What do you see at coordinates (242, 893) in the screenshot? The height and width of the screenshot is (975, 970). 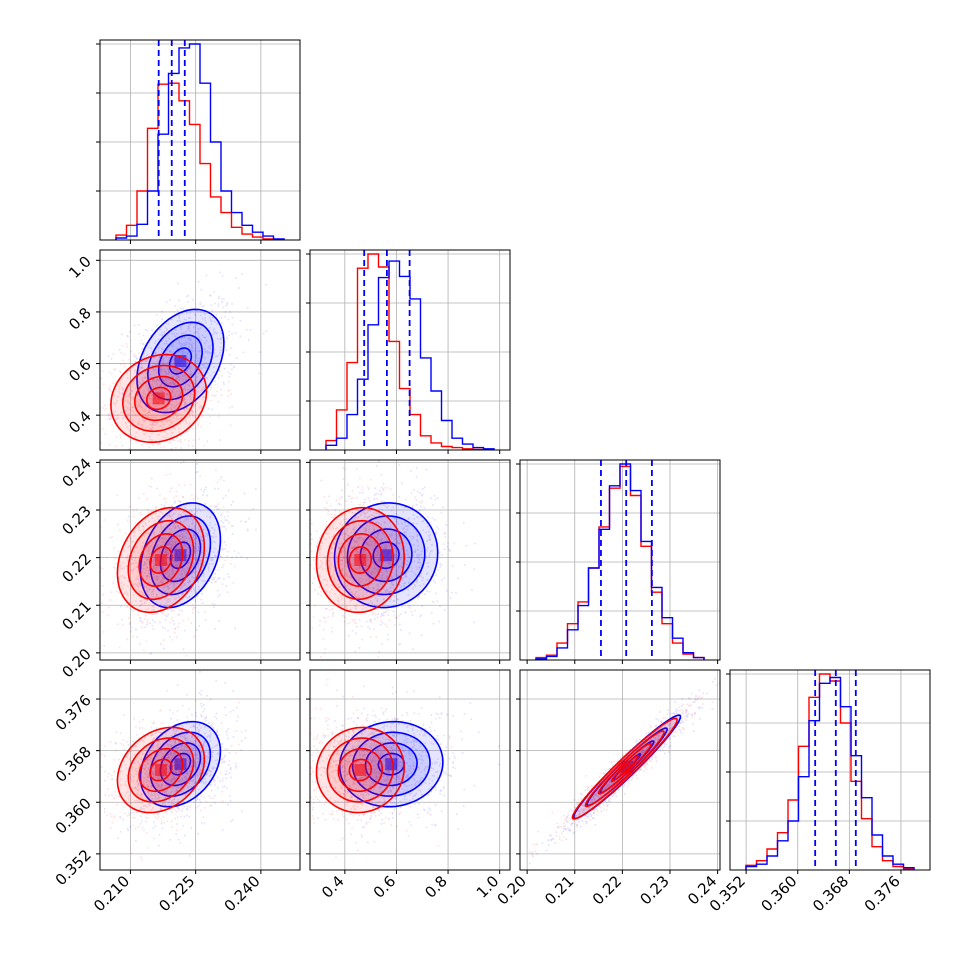 I see `x-tick-label: 0.240` at bounding box center [242, 893].